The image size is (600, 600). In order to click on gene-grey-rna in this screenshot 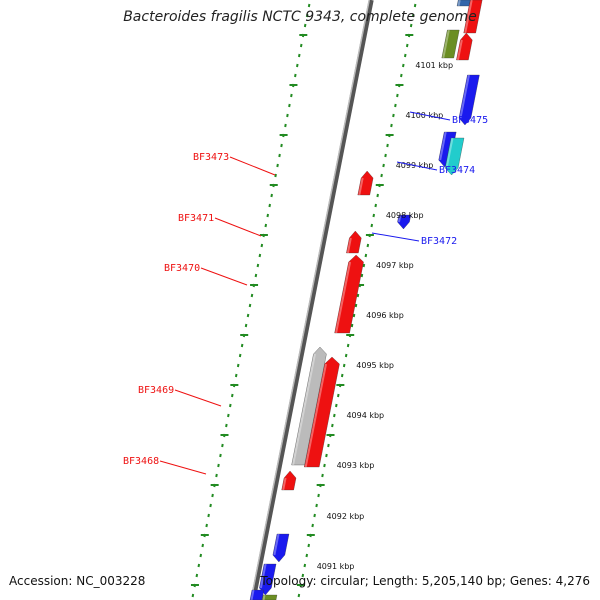, I will do `click(309, 406)`.